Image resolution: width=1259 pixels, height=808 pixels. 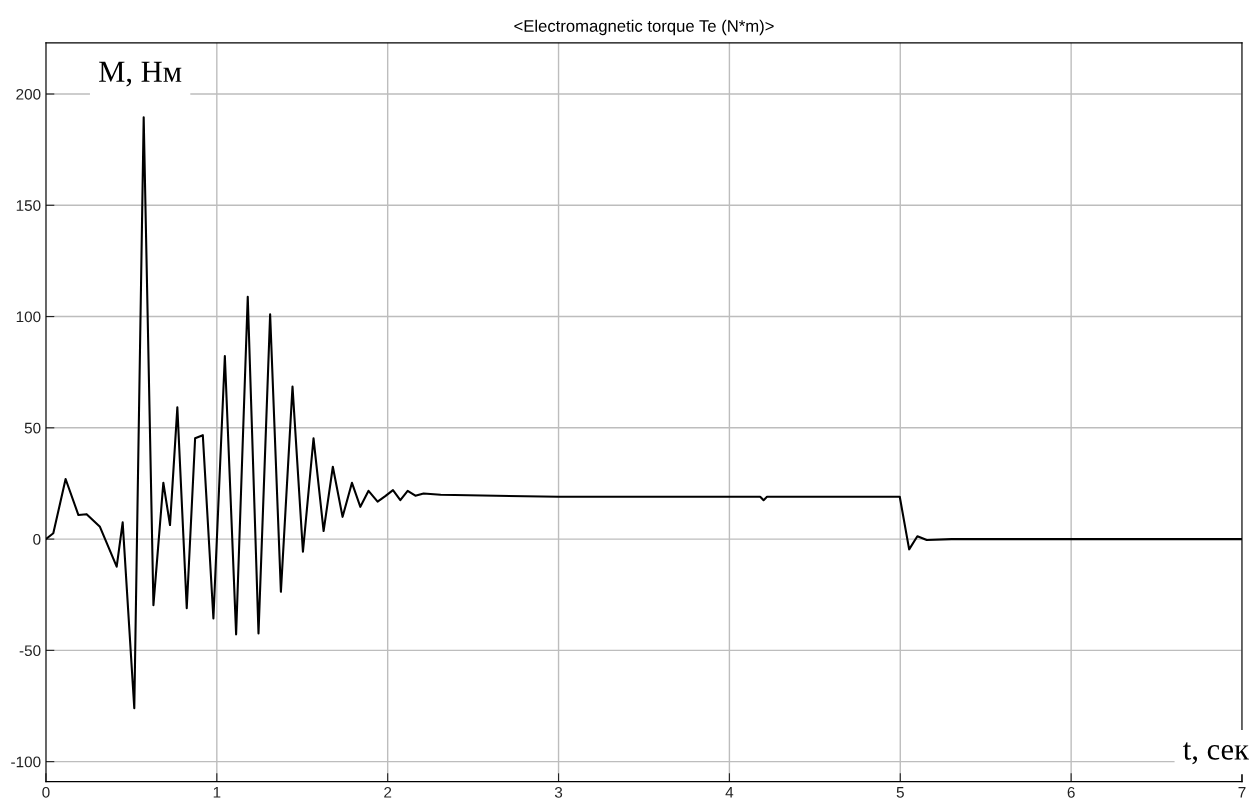 What do you see at coordinates (140, 74) in the screenshot?
I see `annotation: M, Нм` at bounding box center [140, 74].